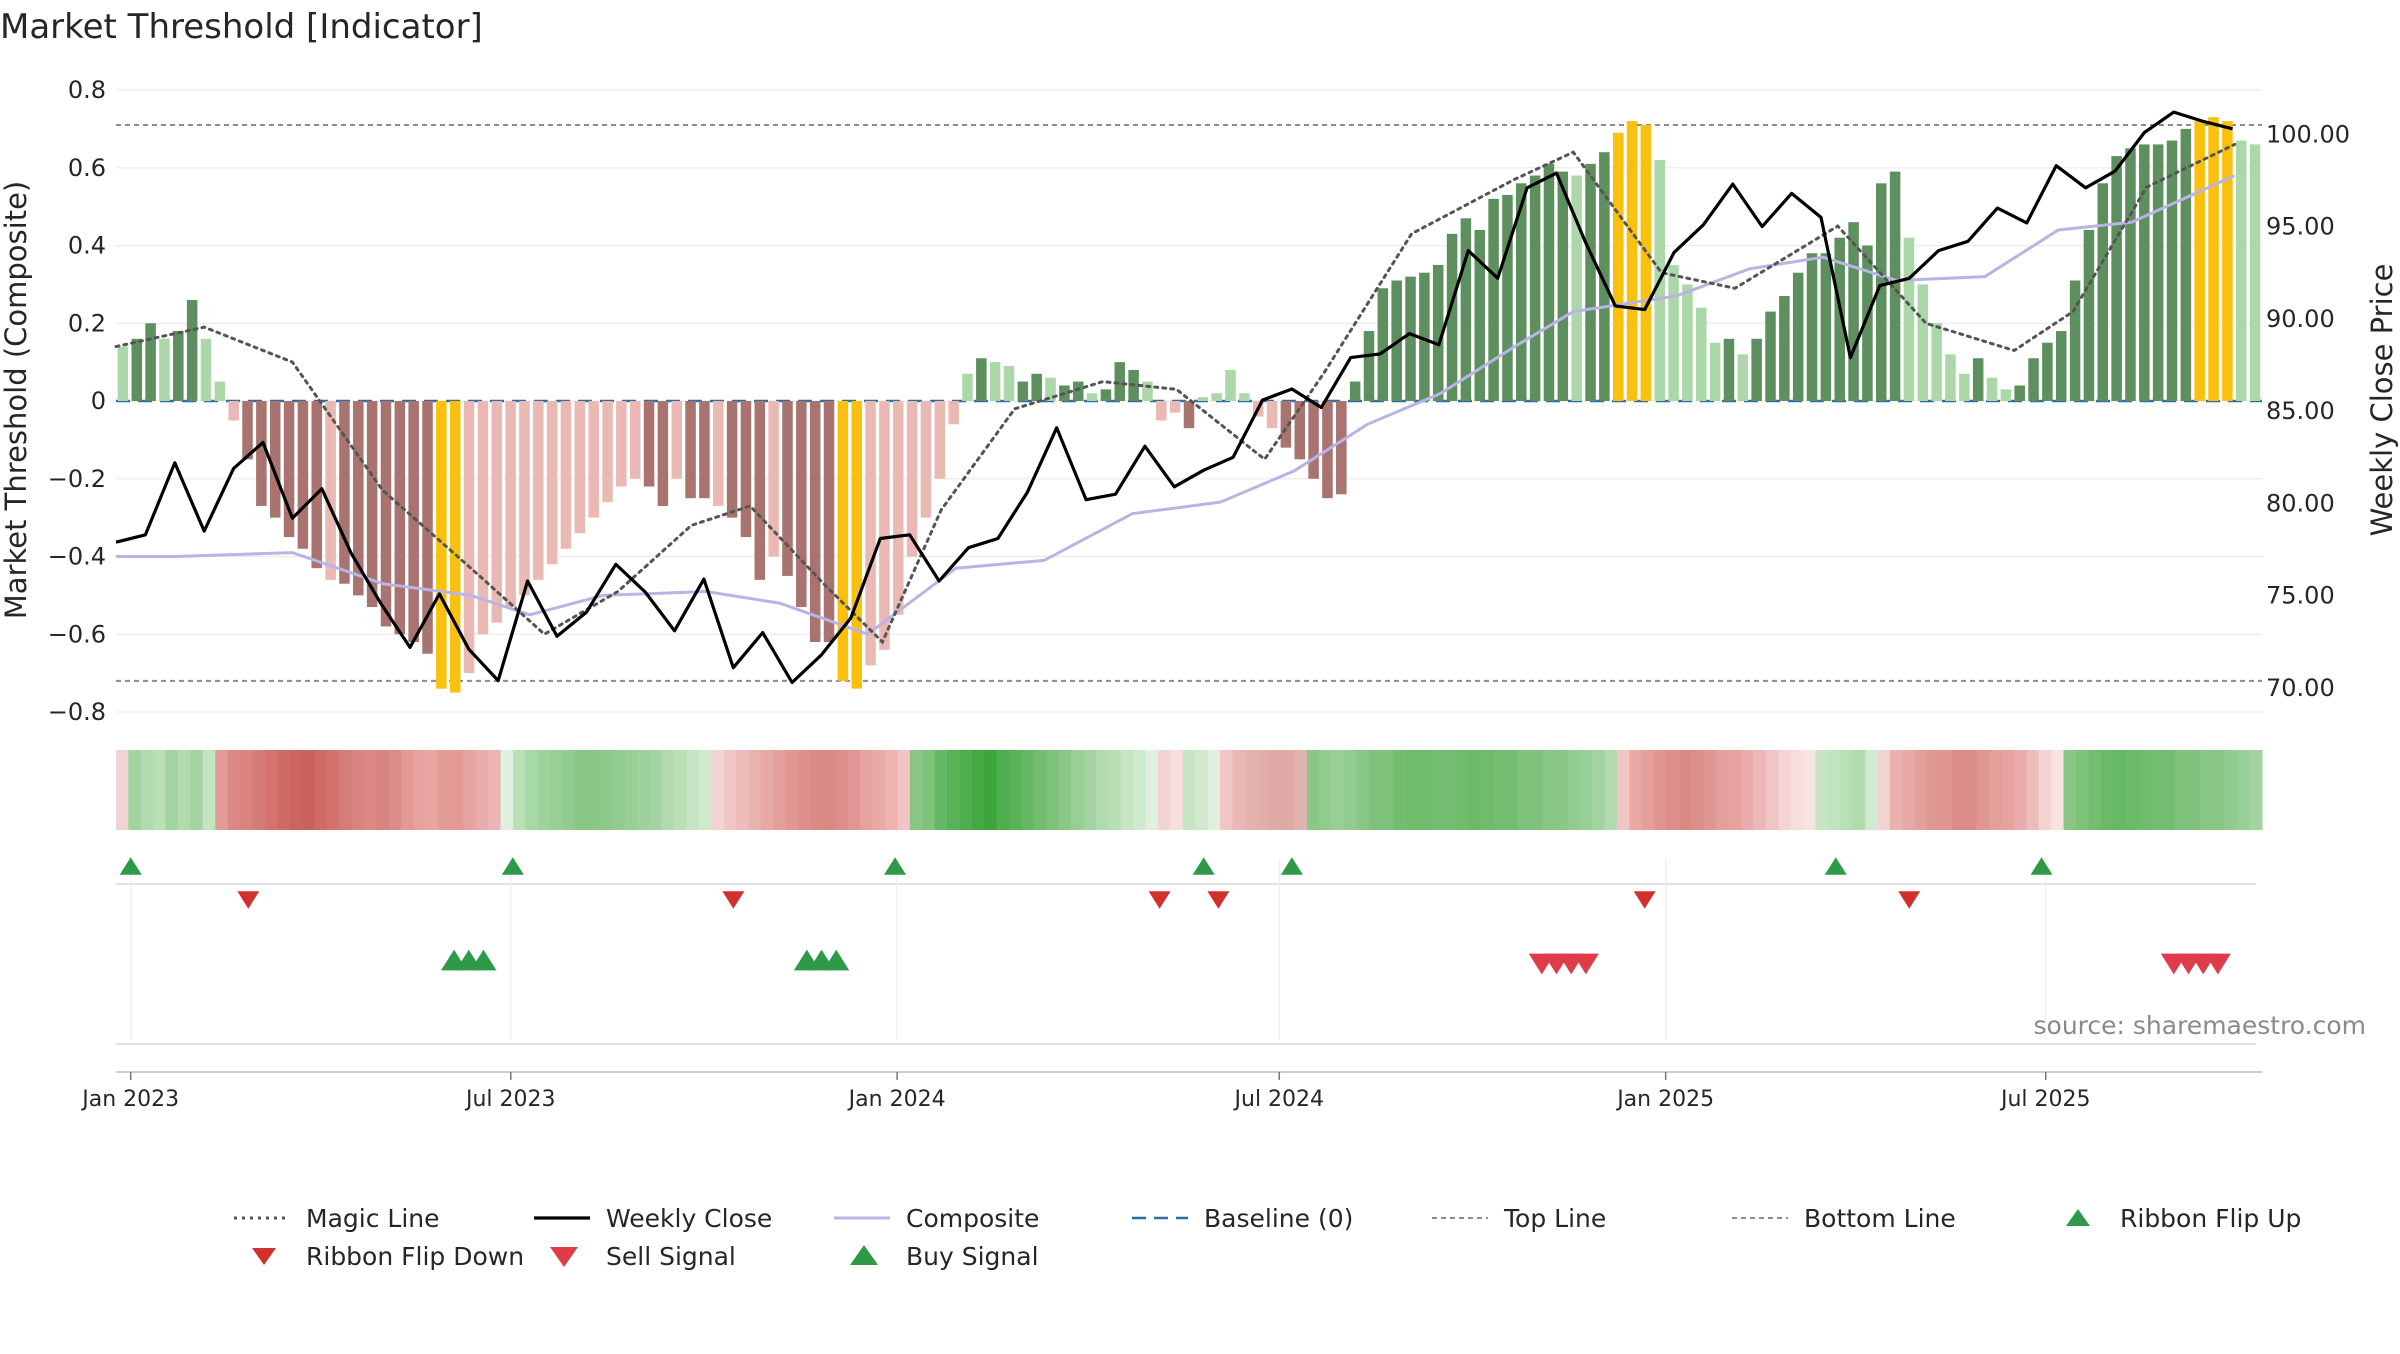 Image resolution: width=2400 pixels, height=1354 pixels. What do you see at coordinates (2045, 1099) in the screenshot?
I see `x-tick-label: Jul 2025` at bounding box center [2045, 1099].